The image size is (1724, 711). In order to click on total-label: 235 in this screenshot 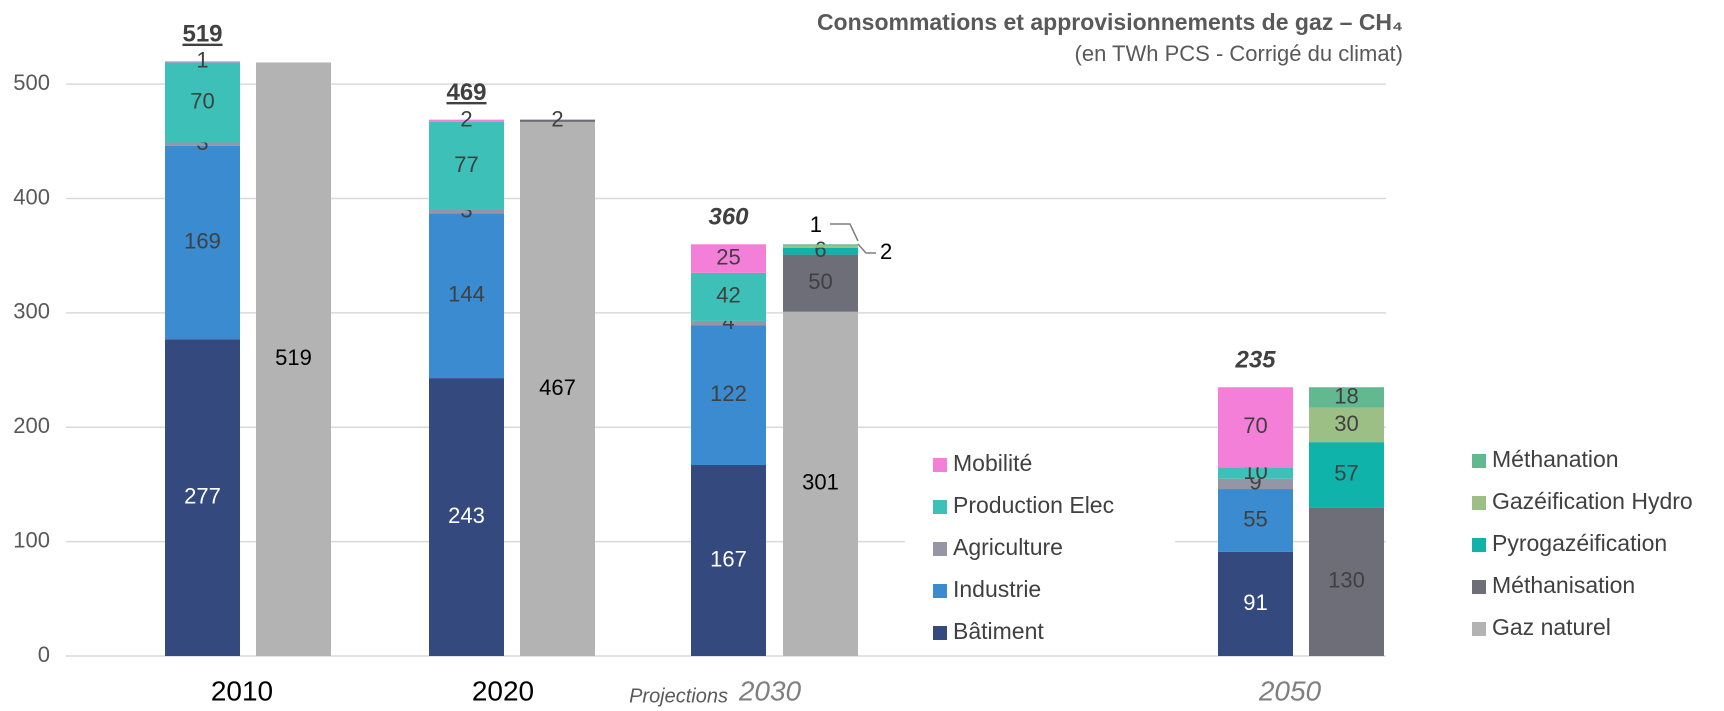, I will do `click(1255, 360)`.